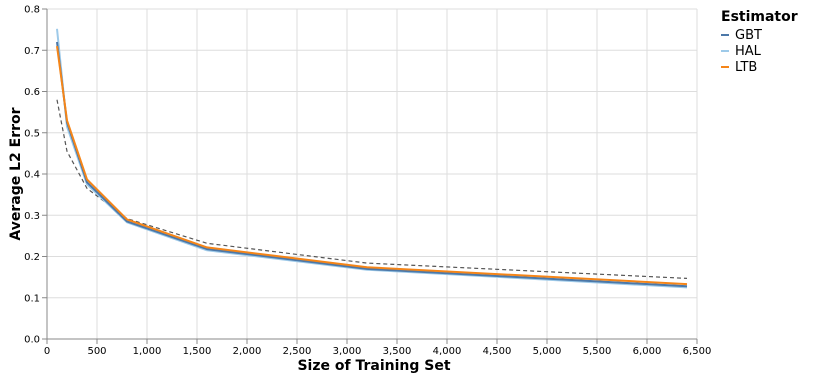 Image resolution: width=814 pixels, height=373 pixels. I want to click on x-tick-label: 5,500, so click(597, 351).